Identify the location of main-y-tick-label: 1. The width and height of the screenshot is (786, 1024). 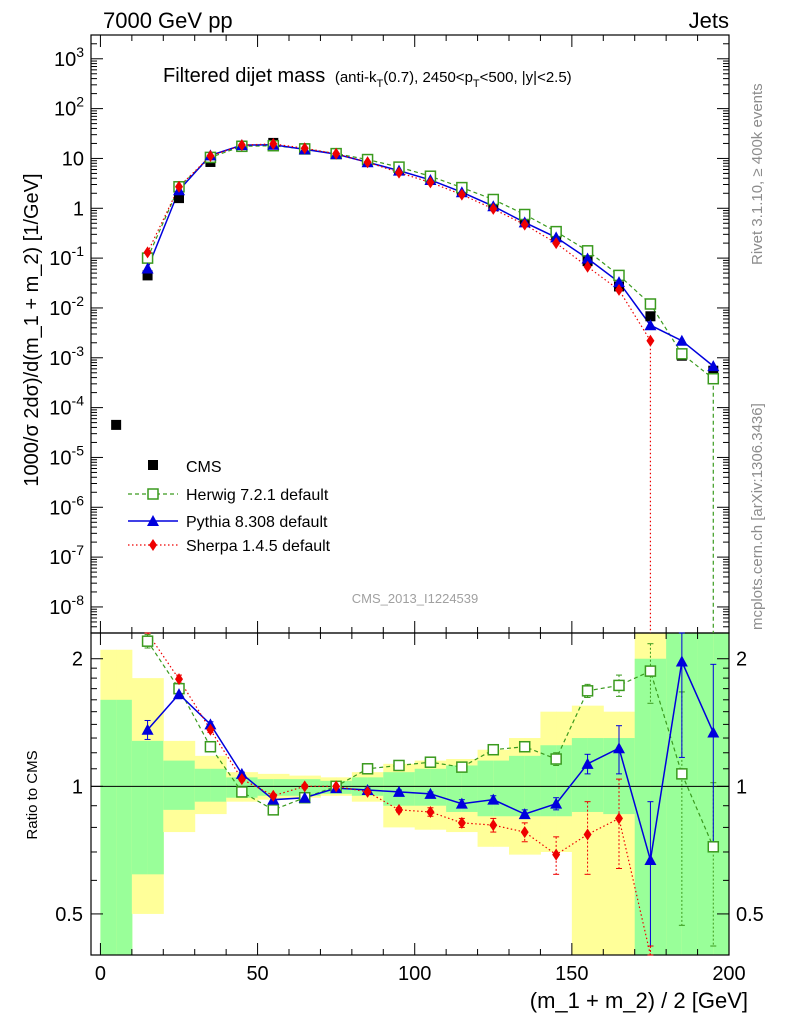
(78, 209).